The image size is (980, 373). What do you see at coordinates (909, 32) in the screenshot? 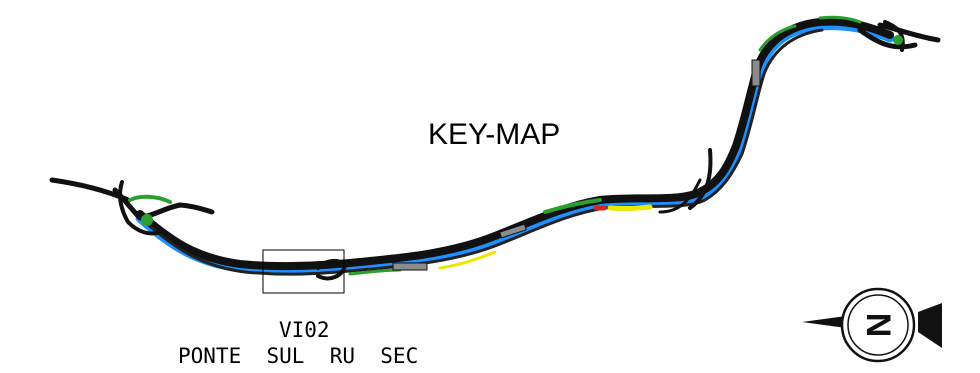
I see `east-approach` at bounding box center [909, 32].